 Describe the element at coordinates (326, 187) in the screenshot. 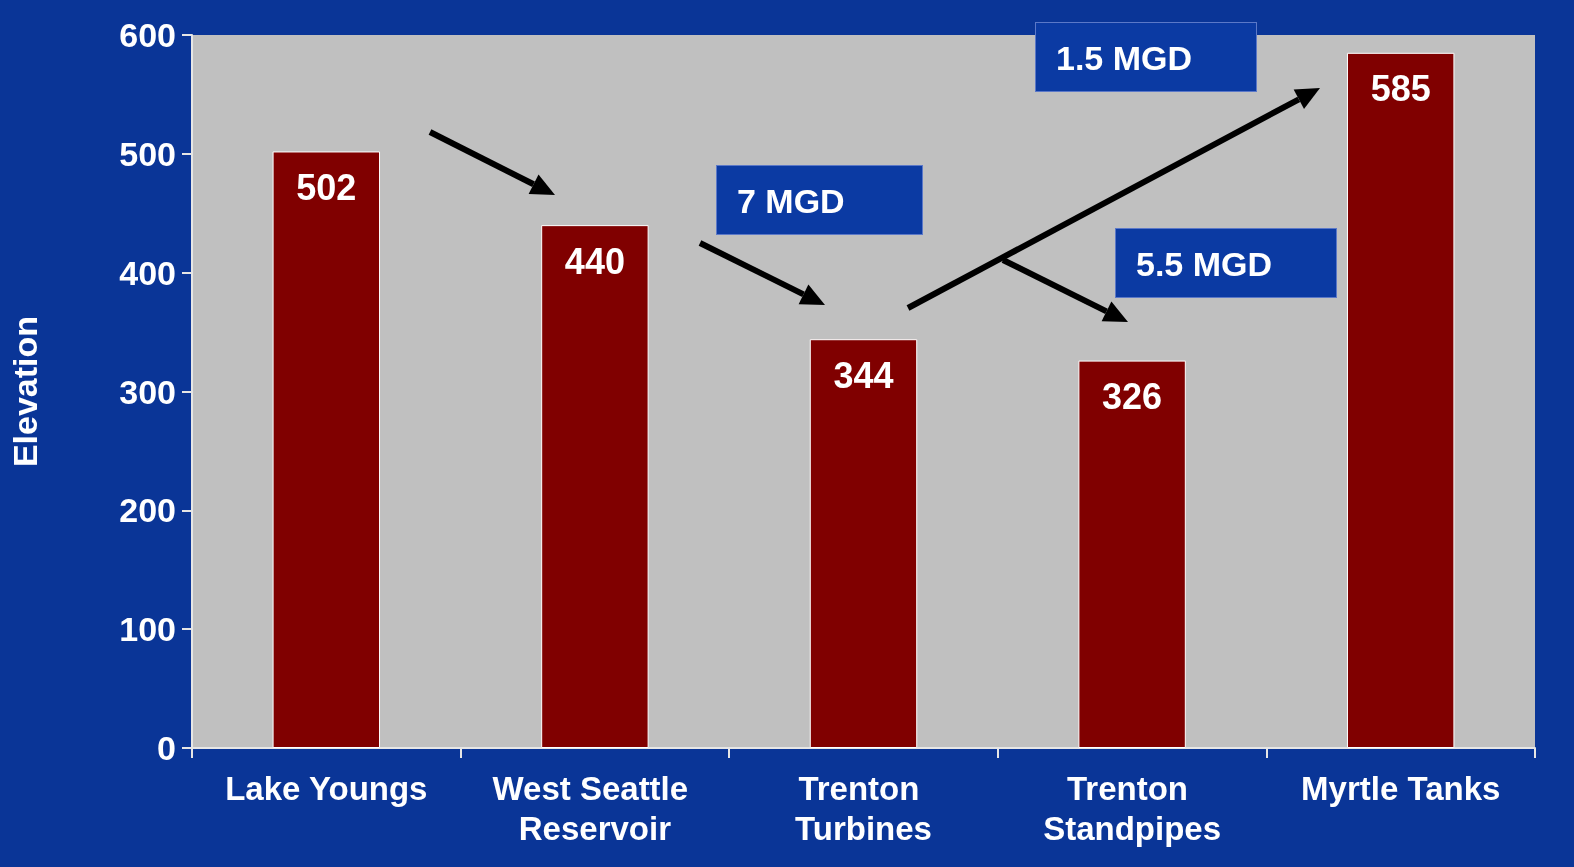

I see `data-label: 502` at that location.